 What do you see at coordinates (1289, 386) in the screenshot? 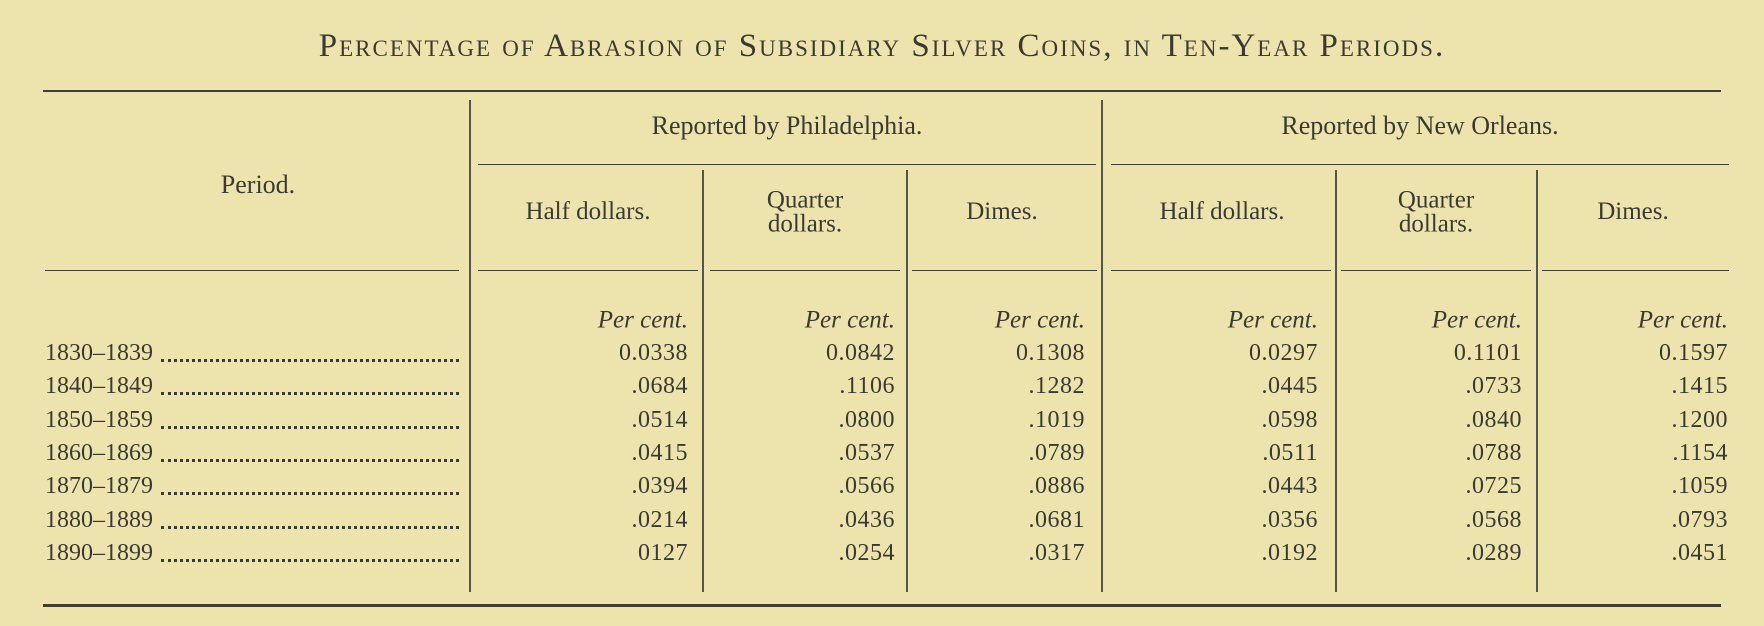
I see `cell-value: .0445` at bounding box center [1289, 386].